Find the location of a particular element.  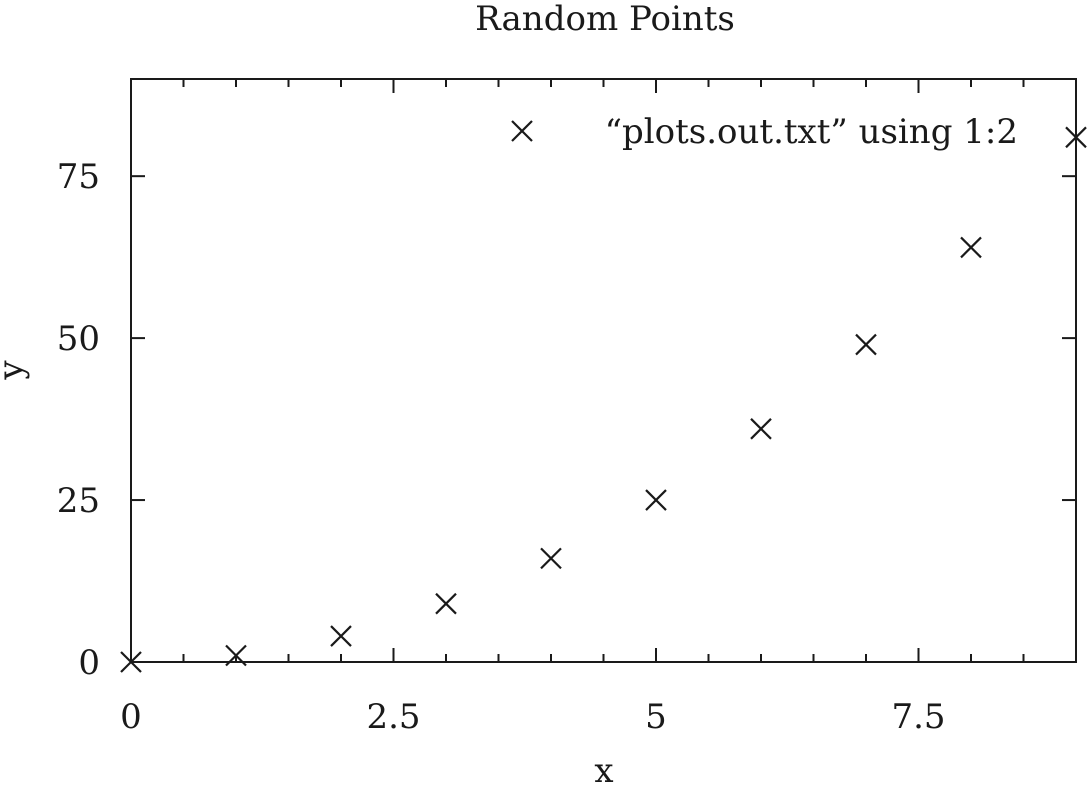

x-tick-label: 0 is located at coordinates (131, 717).